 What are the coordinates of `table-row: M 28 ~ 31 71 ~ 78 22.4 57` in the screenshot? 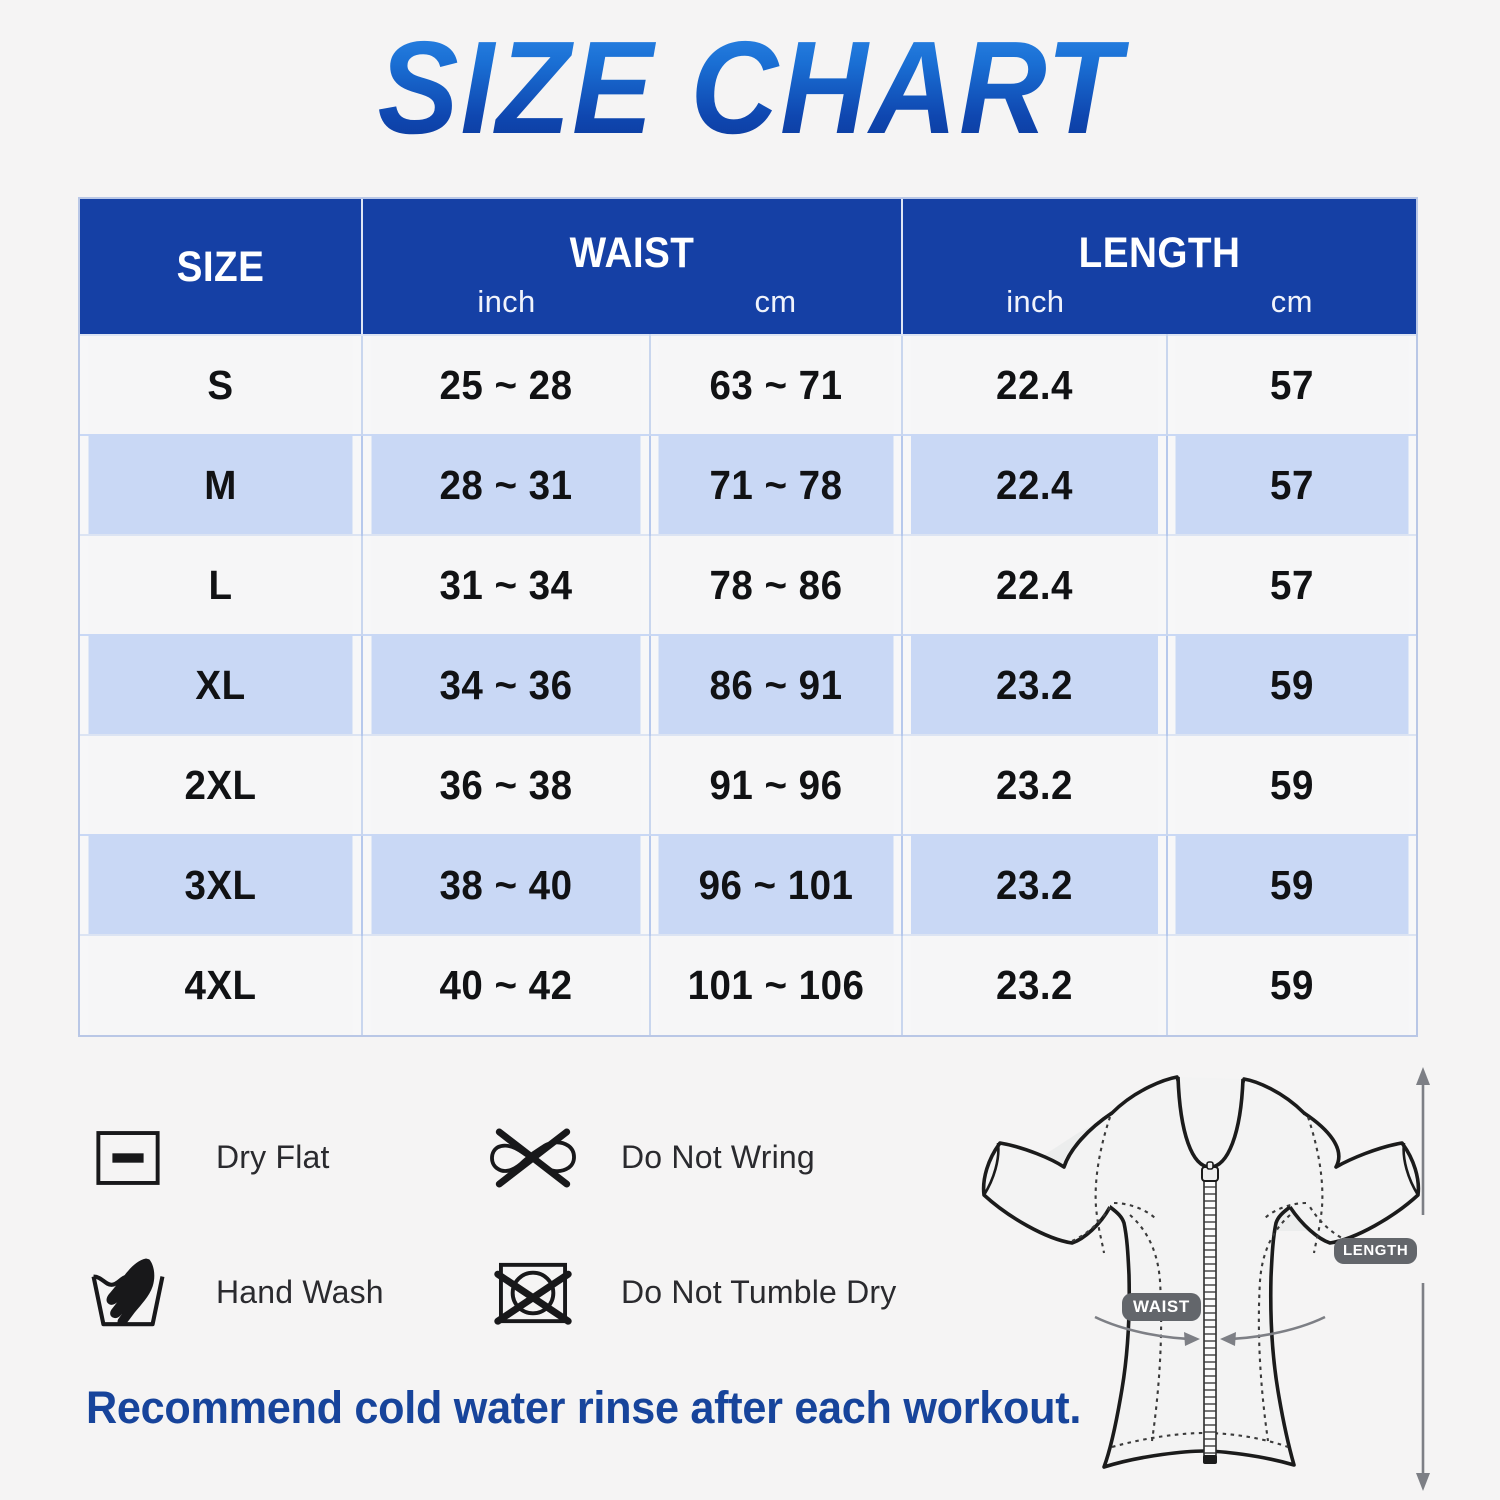 It's located at (748, 484).